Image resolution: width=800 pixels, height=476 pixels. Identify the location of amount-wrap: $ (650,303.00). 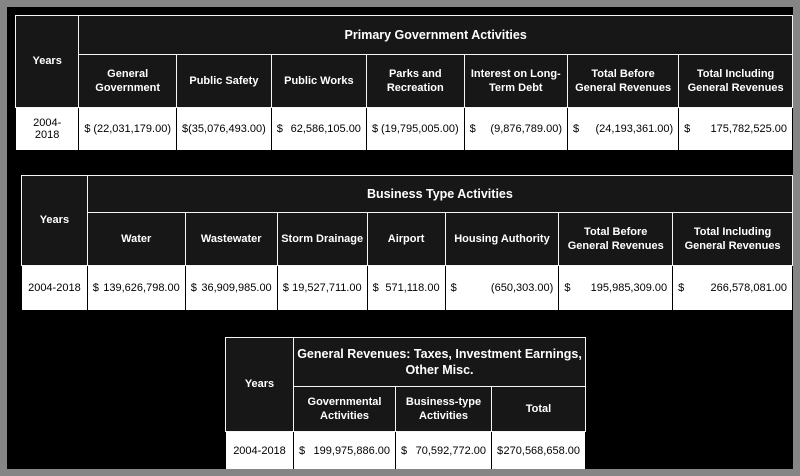
(502, 288).